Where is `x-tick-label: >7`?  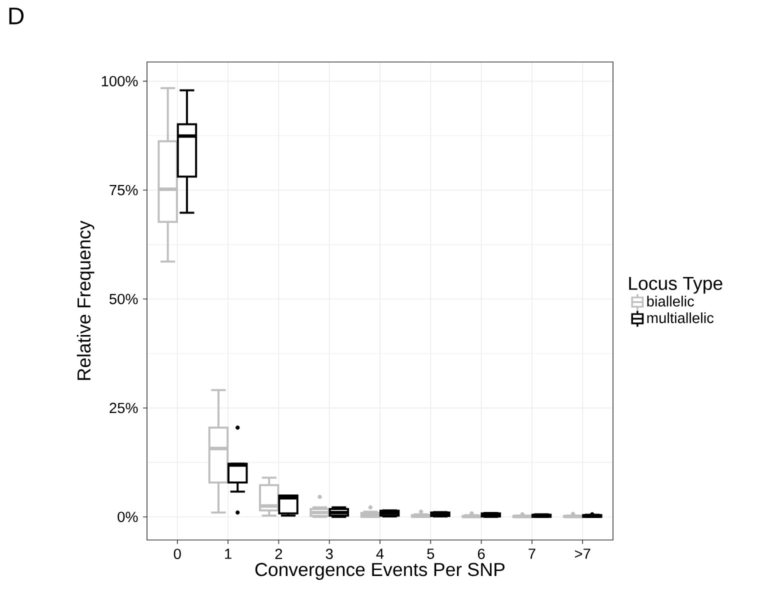 x-tick-label: >7 is located at coordinates (582, 553).